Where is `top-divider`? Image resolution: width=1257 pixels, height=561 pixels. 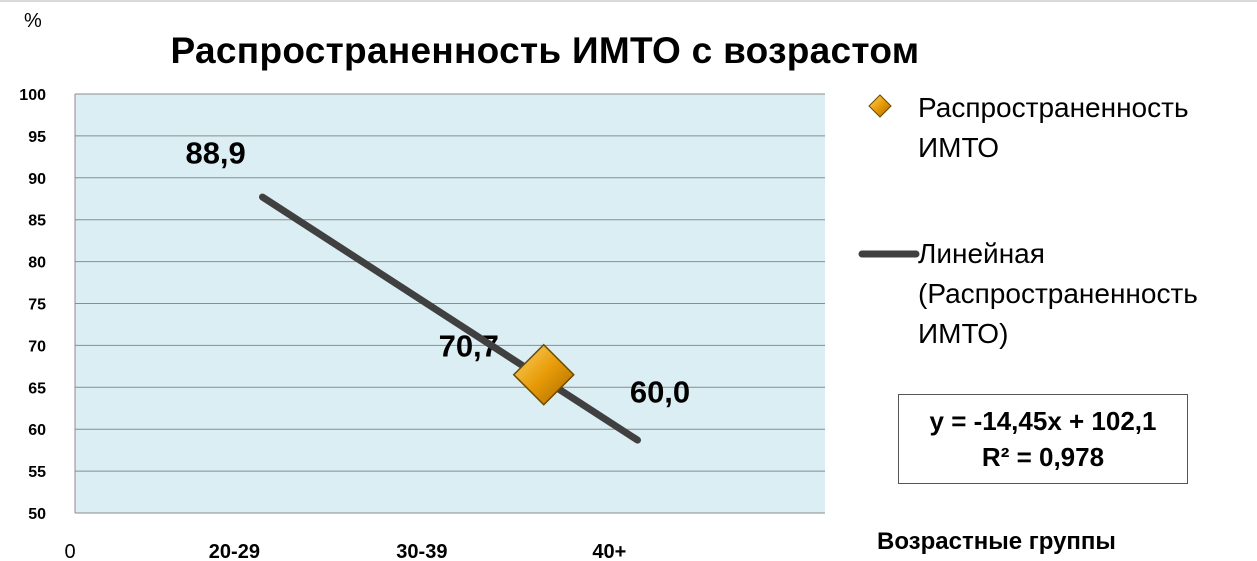 top-divider is located at coordinates (628, 1).